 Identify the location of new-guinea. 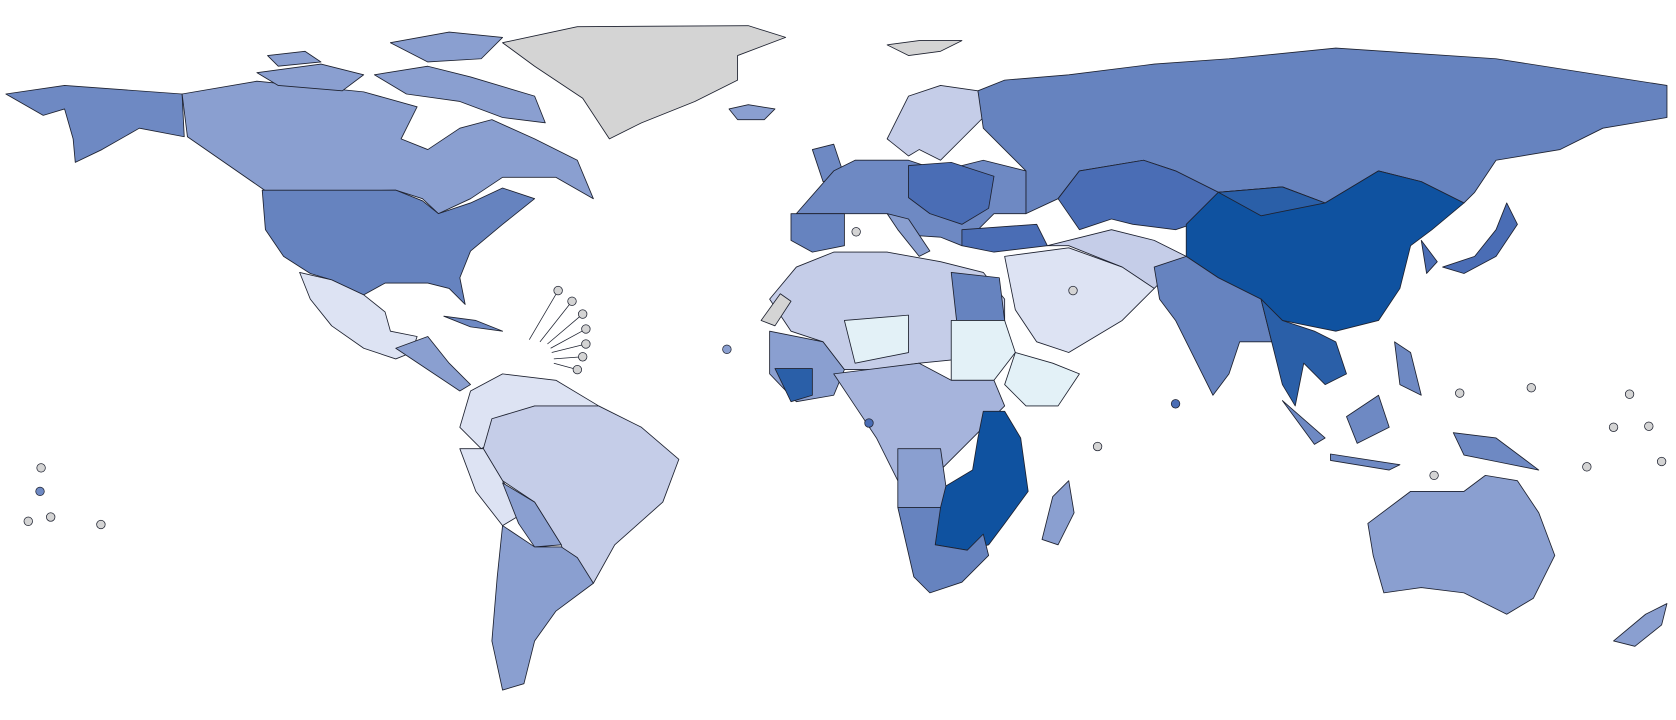
(1496, 451).